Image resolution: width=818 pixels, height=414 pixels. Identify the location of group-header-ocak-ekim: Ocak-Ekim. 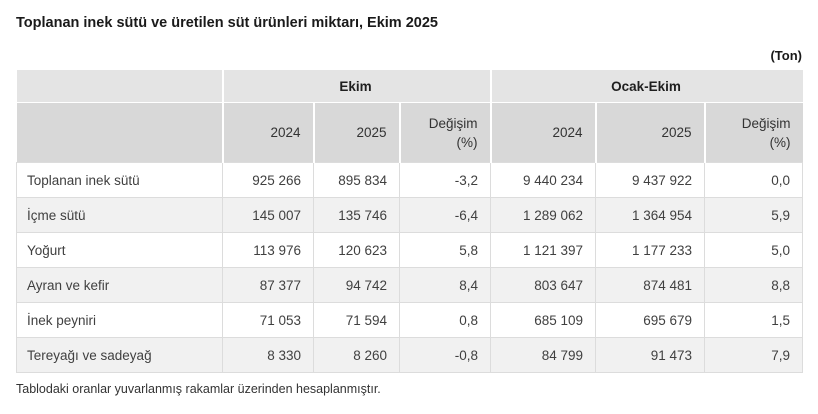
(646, 86).